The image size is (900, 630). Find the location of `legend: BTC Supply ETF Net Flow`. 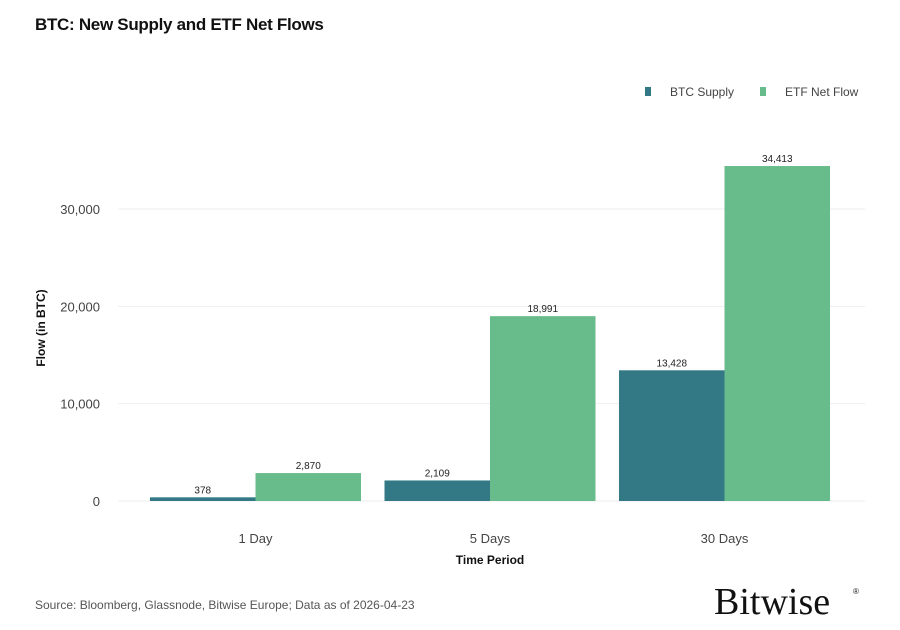

legend: BTC Supply ETF Net Flow is located at coordinates (752, 92).